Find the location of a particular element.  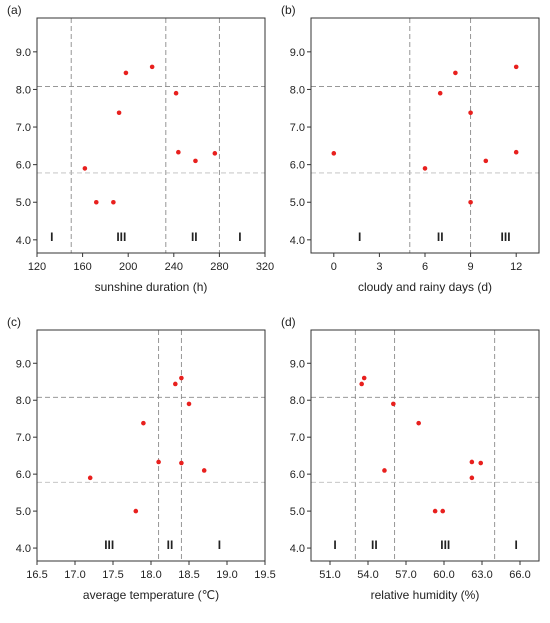

x-tick-label: 9 is located at coordinates (471, 267).